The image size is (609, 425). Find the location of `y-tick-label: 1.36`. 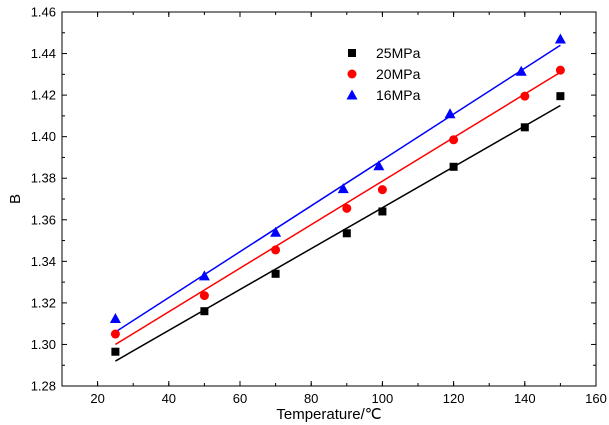

y-tick-label: 1.36 is located at coordinates (43, 219).